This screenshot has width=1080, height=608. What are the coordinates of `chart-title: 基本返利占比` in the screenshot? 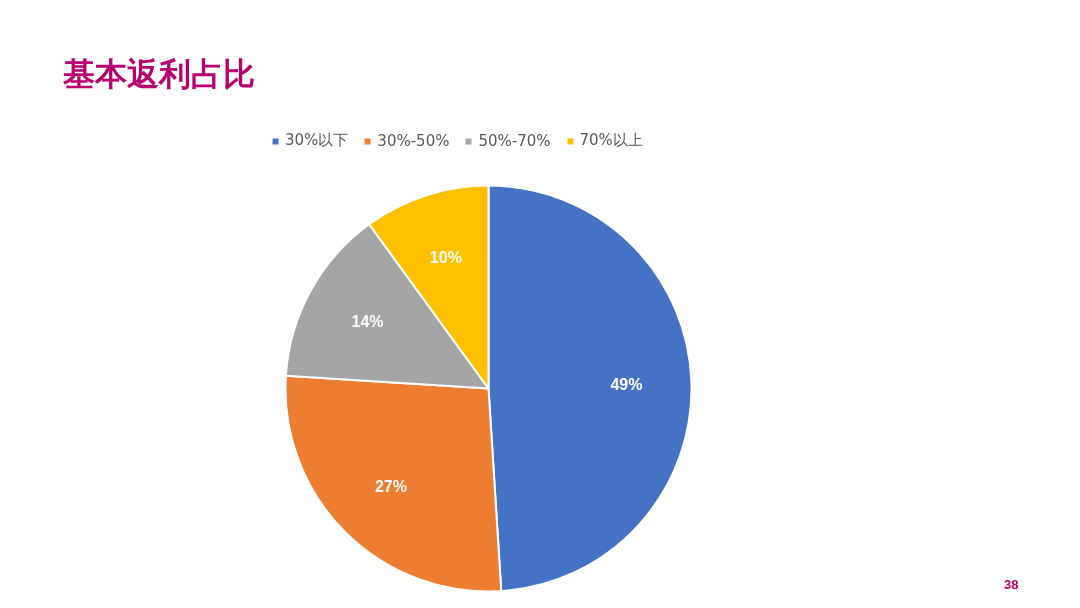 It's located at (158, 73).